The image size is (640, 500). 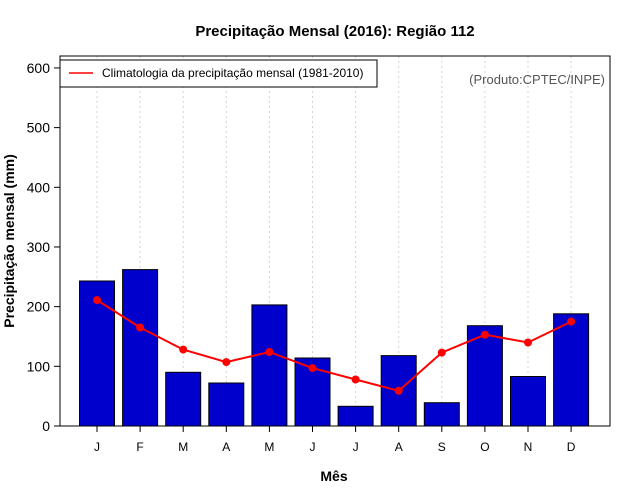 I want to click on product-credit: (Produto:CPTEC/INPE), so click(x=537, y=79).